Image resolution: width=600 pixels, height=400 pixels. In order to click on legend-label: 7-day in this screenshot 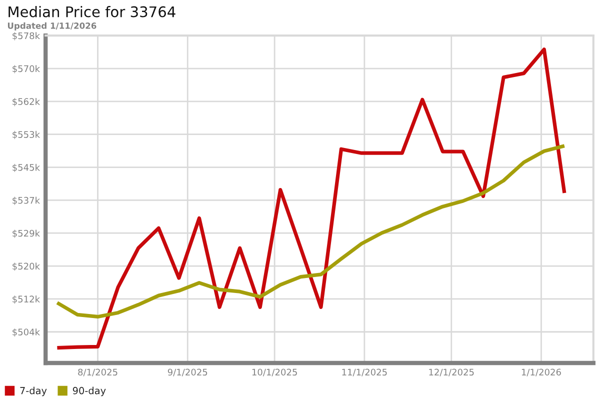, I will do `click(33, 391)`.